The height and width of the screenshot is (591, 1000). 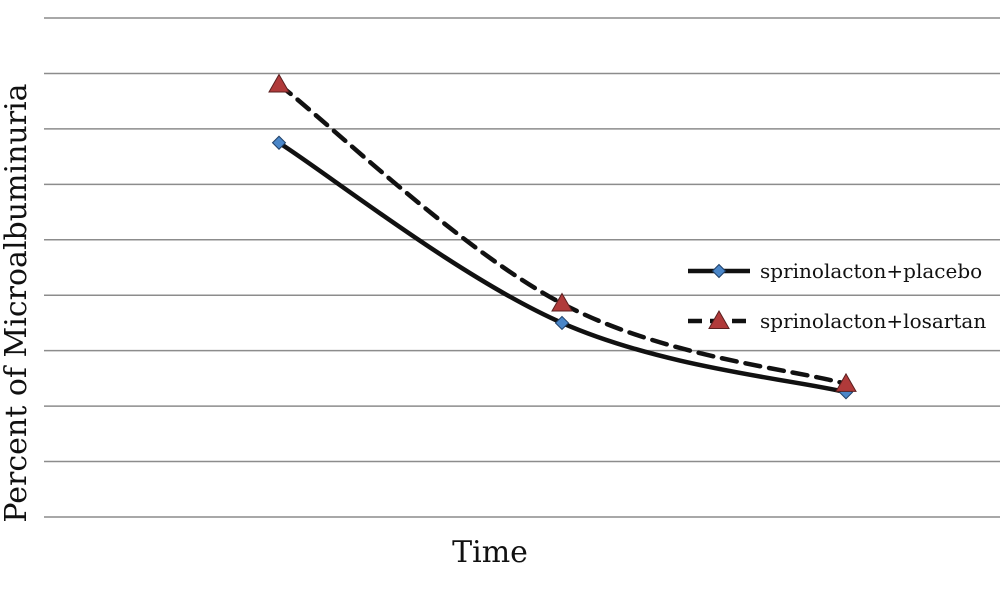 I want to click on y-axis-label: Percent of Microalbuminuria, so click(x=17, y=302).